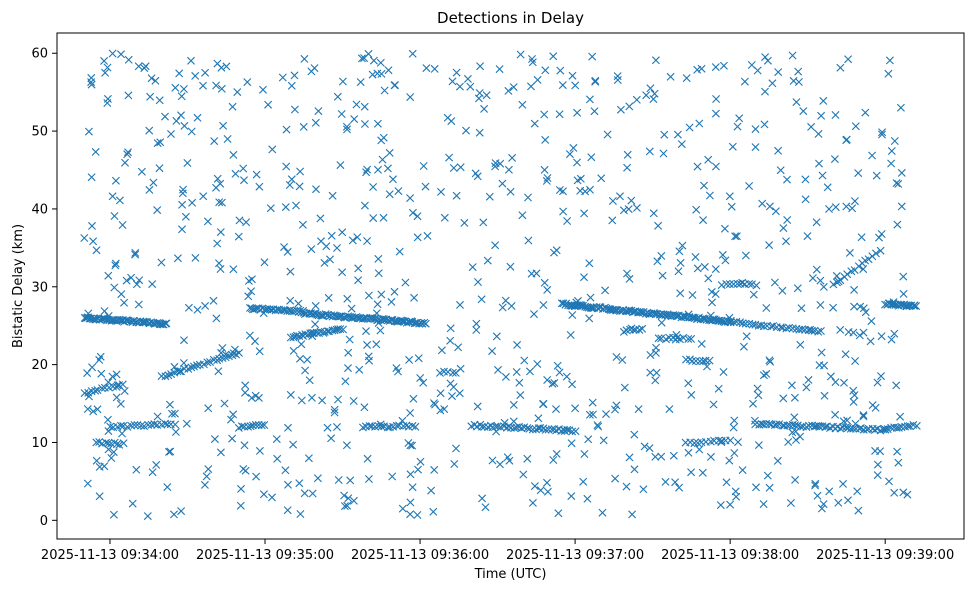 This screenshot has width=979, height=594. What do you see at coordinates (18, 286) in the screenshot?
I see `y-axis-label: Bistatic Delay (km)` at bounding box center [18, 286].